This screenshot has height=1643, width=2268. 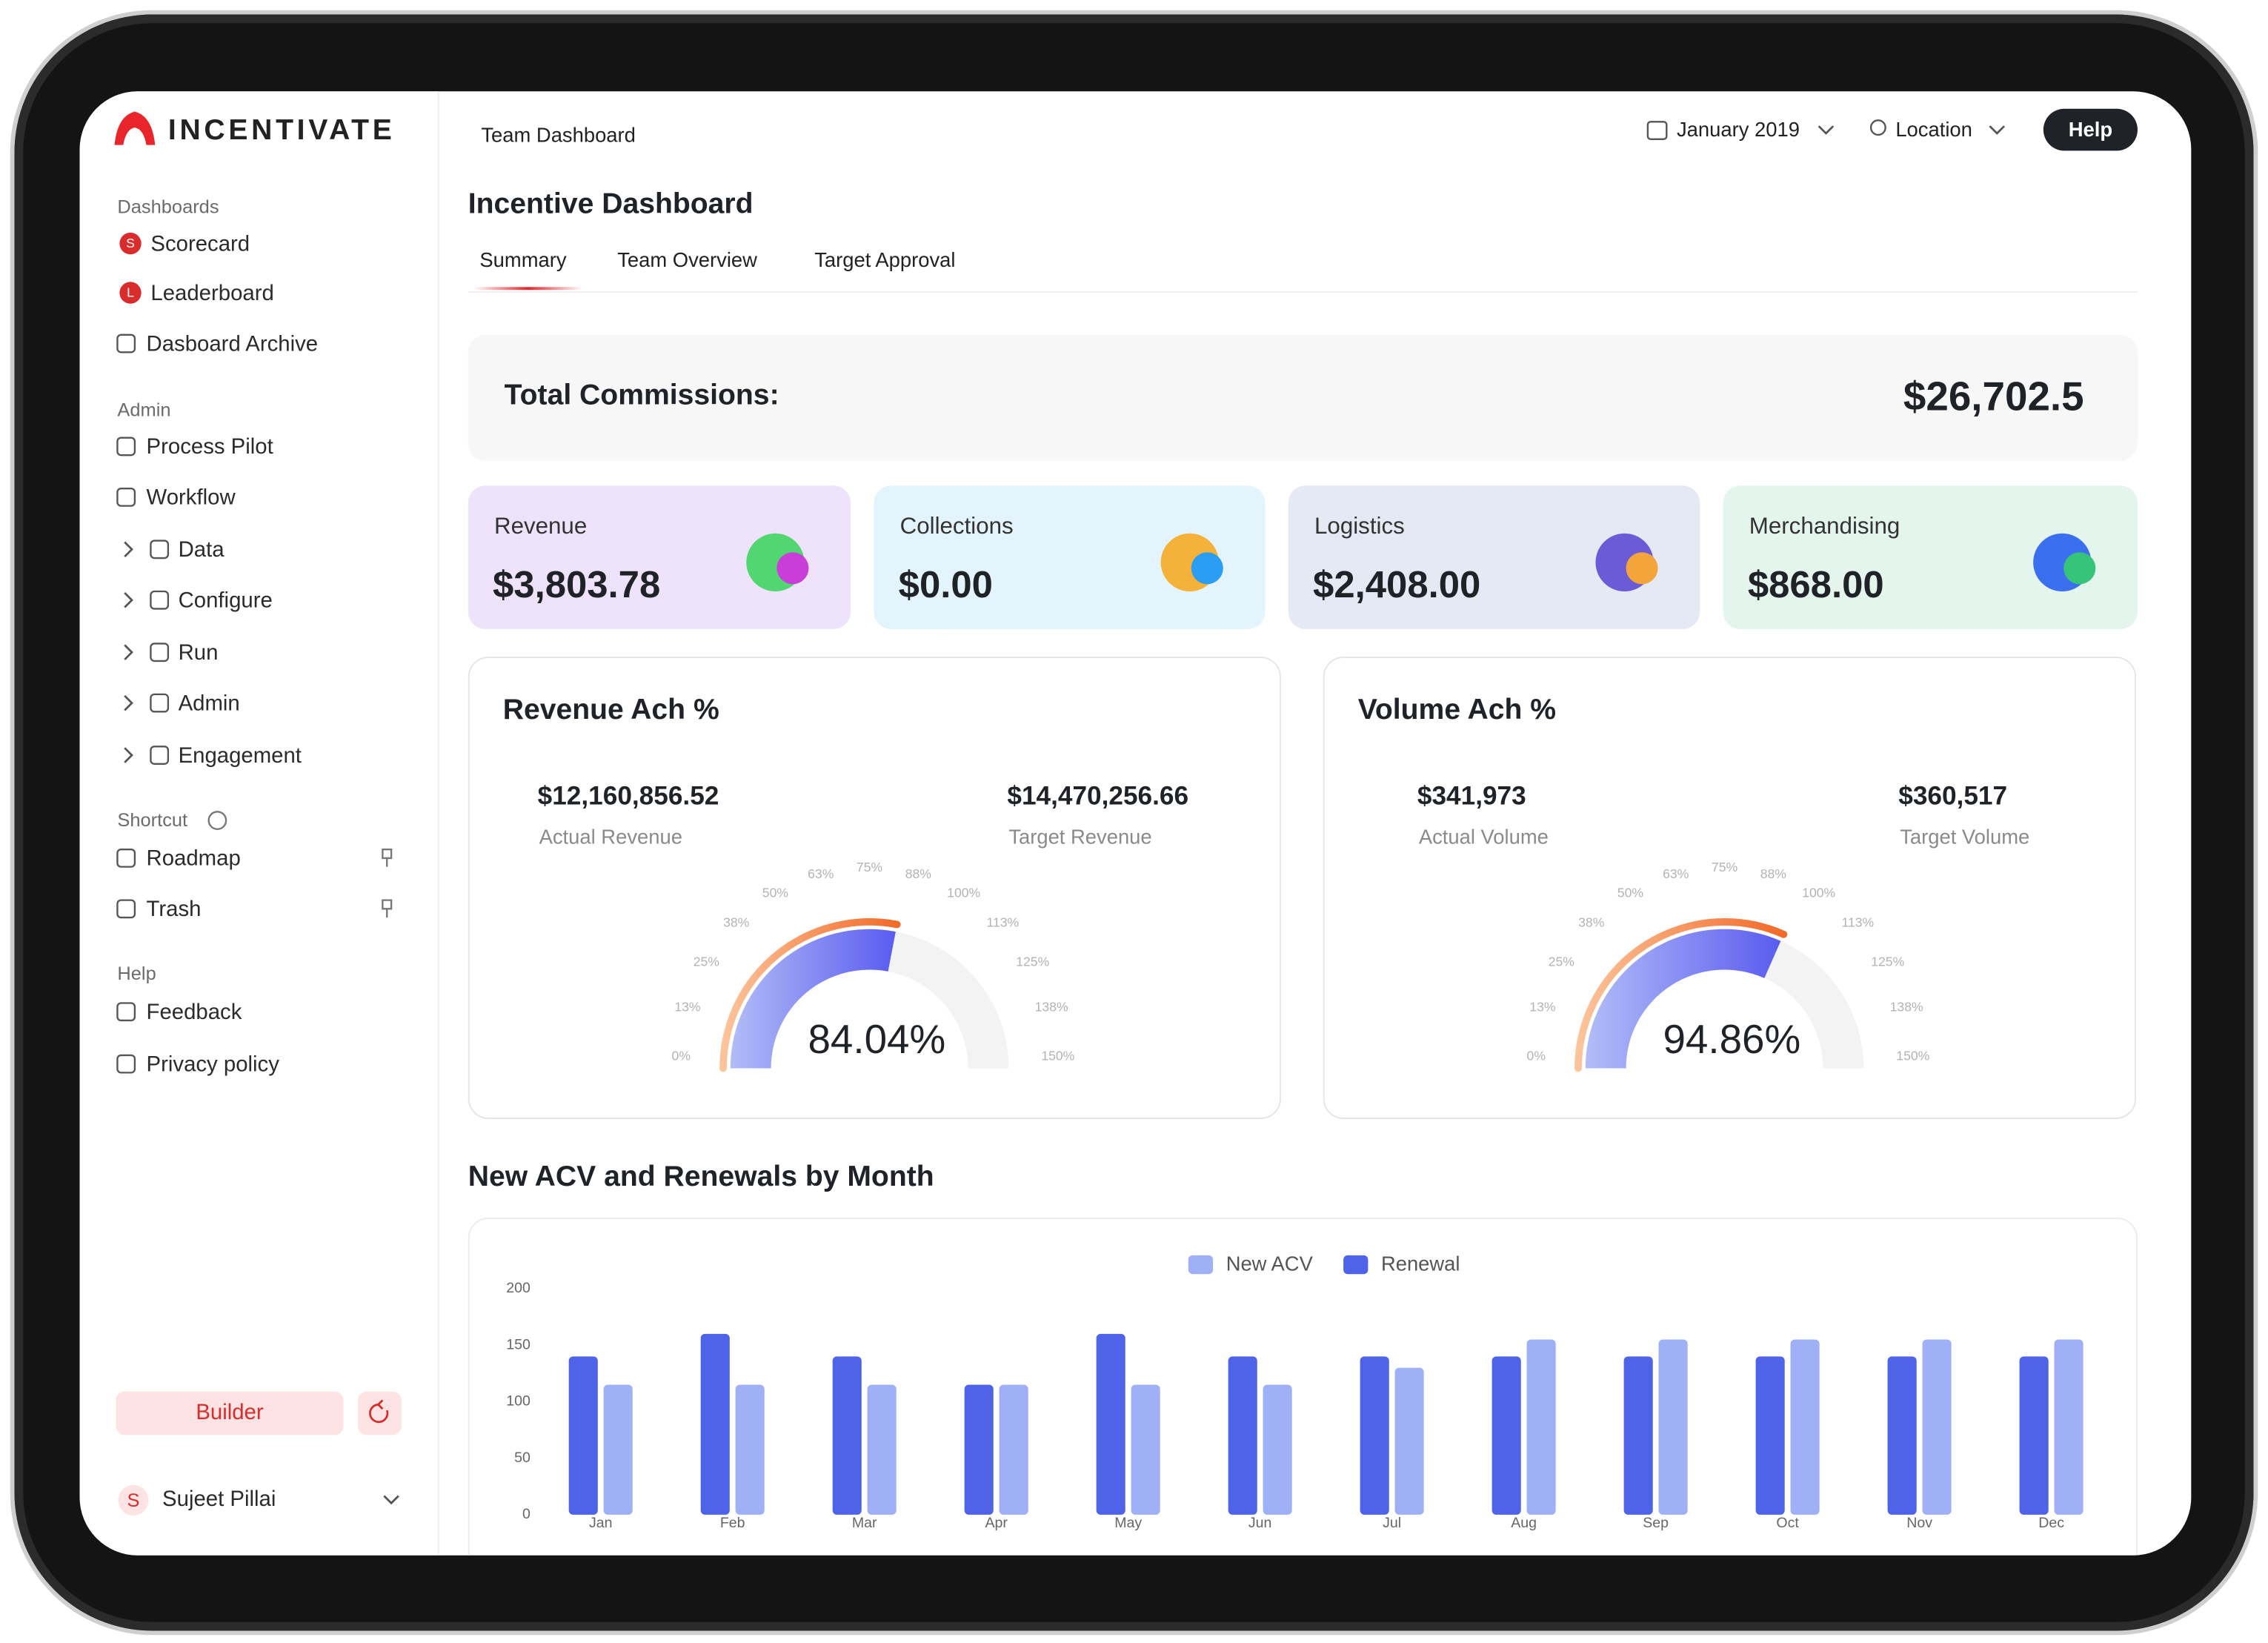 I want to click on nav-item: Dasboard Archive, so click(x=232, y=343).